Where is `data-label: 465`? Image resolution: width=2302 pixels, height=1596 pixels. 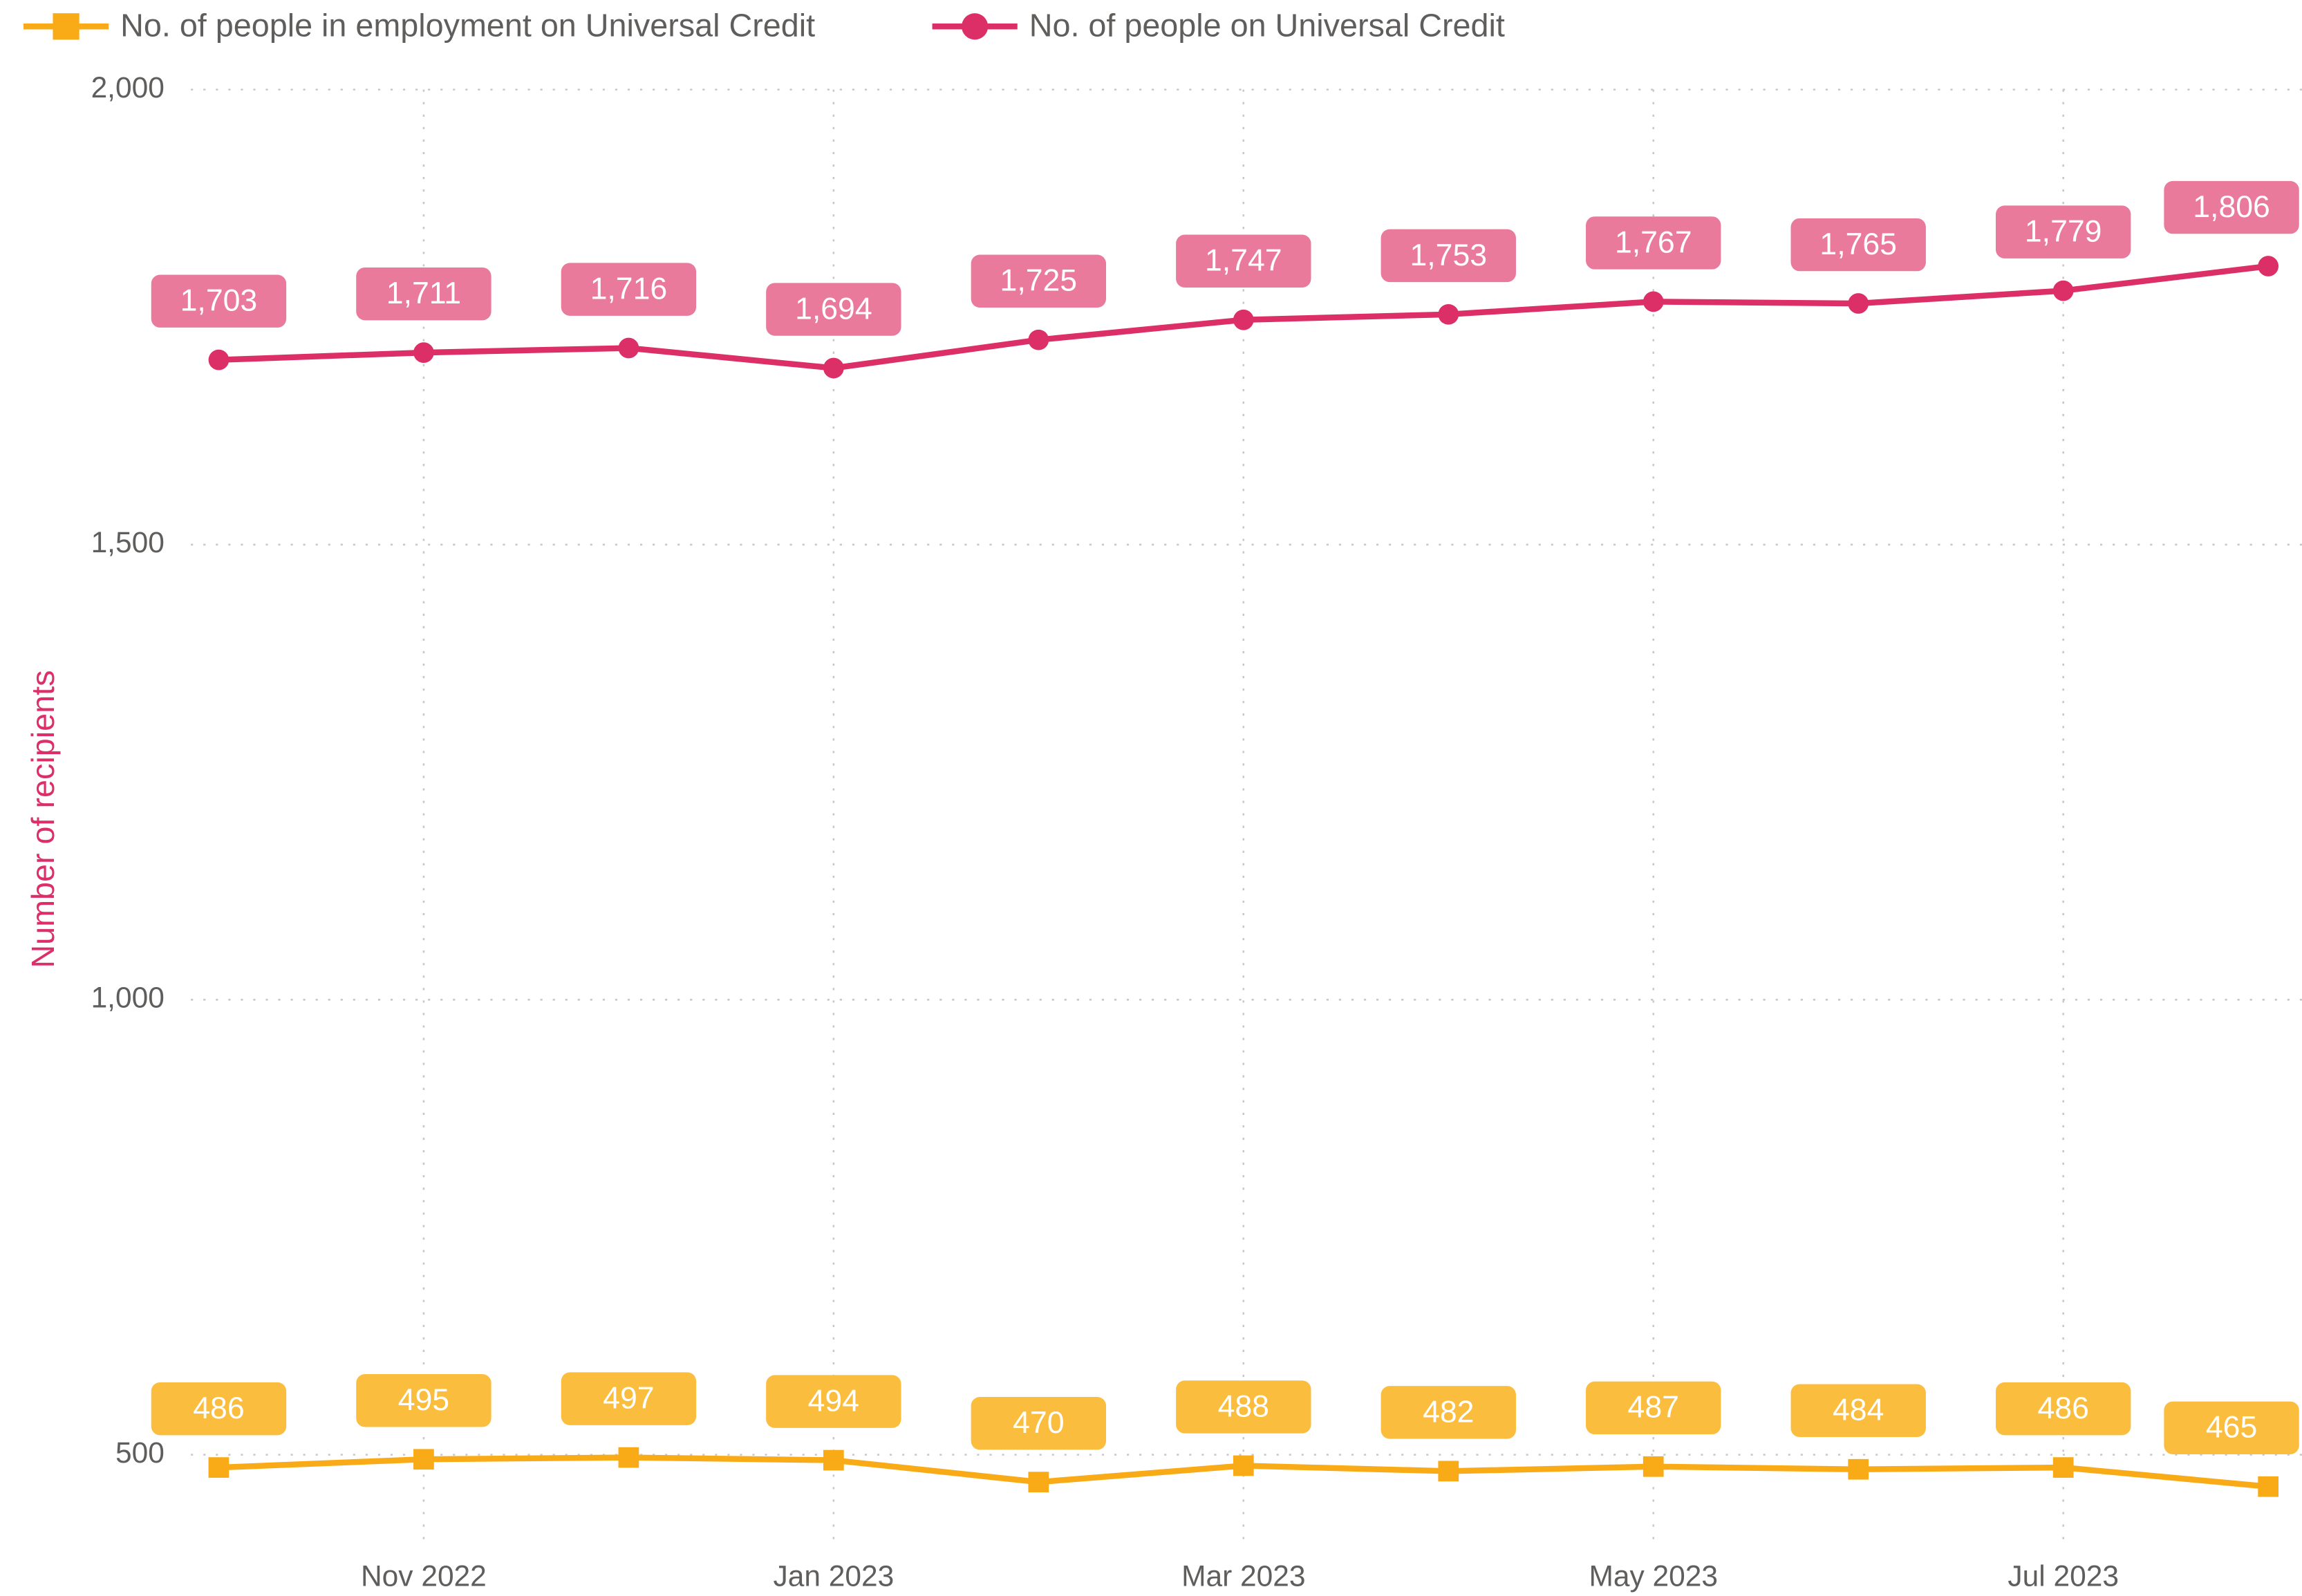 data-label: 465 is located at coordinates (2231, 1428).